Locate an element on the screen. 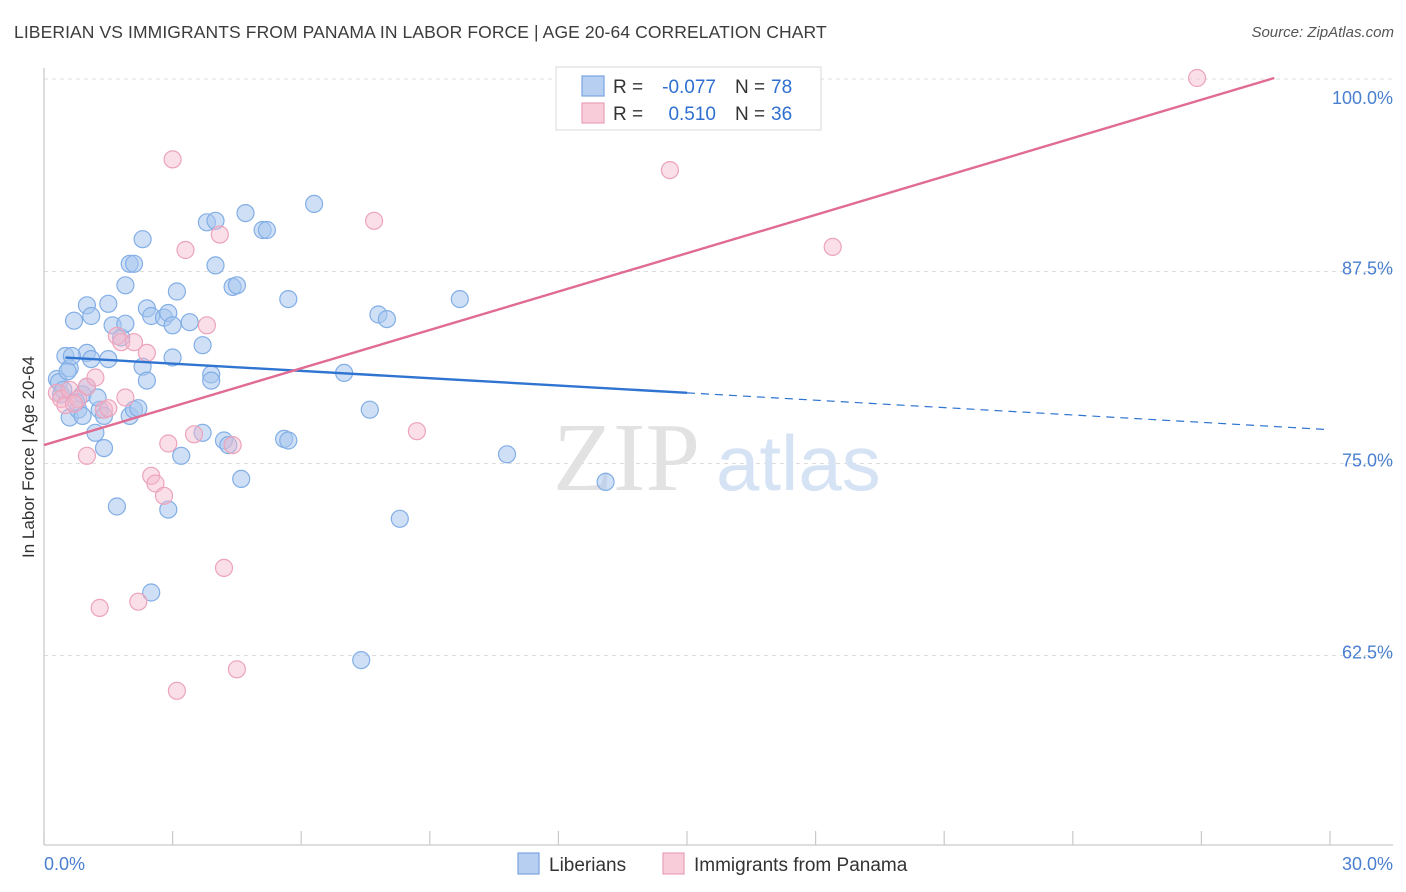 The height and width of the screenshot is (892, 1406). legend-swatch-panama is located at coordinates (593, 113).